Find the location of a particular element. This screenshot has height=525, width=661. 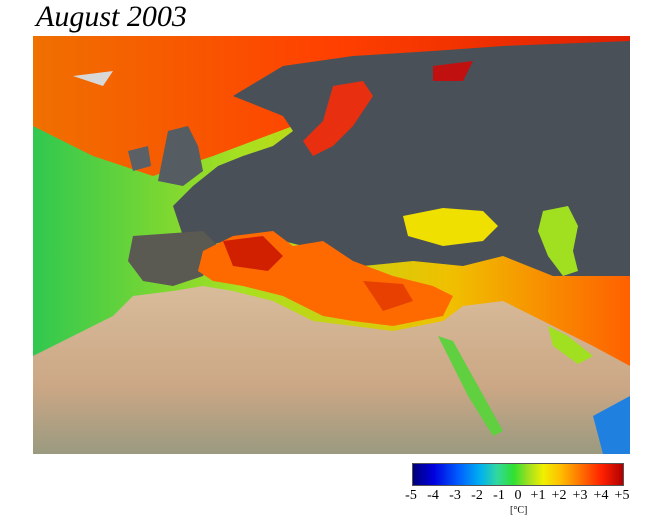

colorbar-tick-label: +5 is located at coordinates (622, 495).